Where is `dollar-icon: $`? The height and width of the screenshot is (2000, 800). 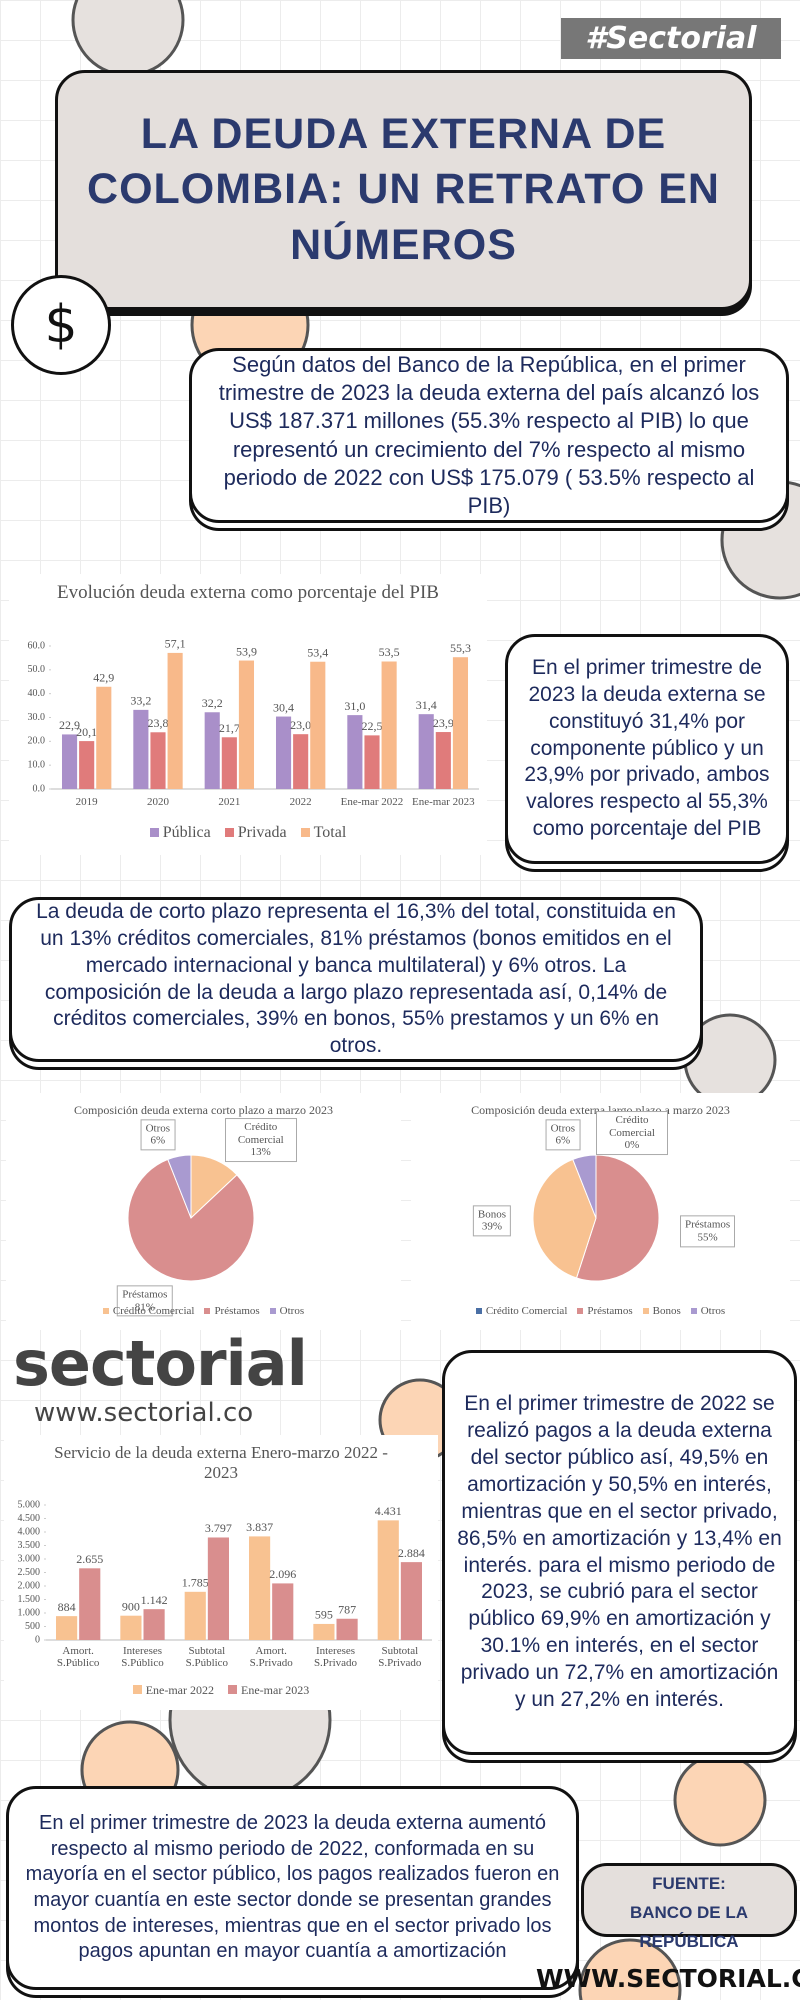
dollar-icon: $ is located at coordinates (61, 325).